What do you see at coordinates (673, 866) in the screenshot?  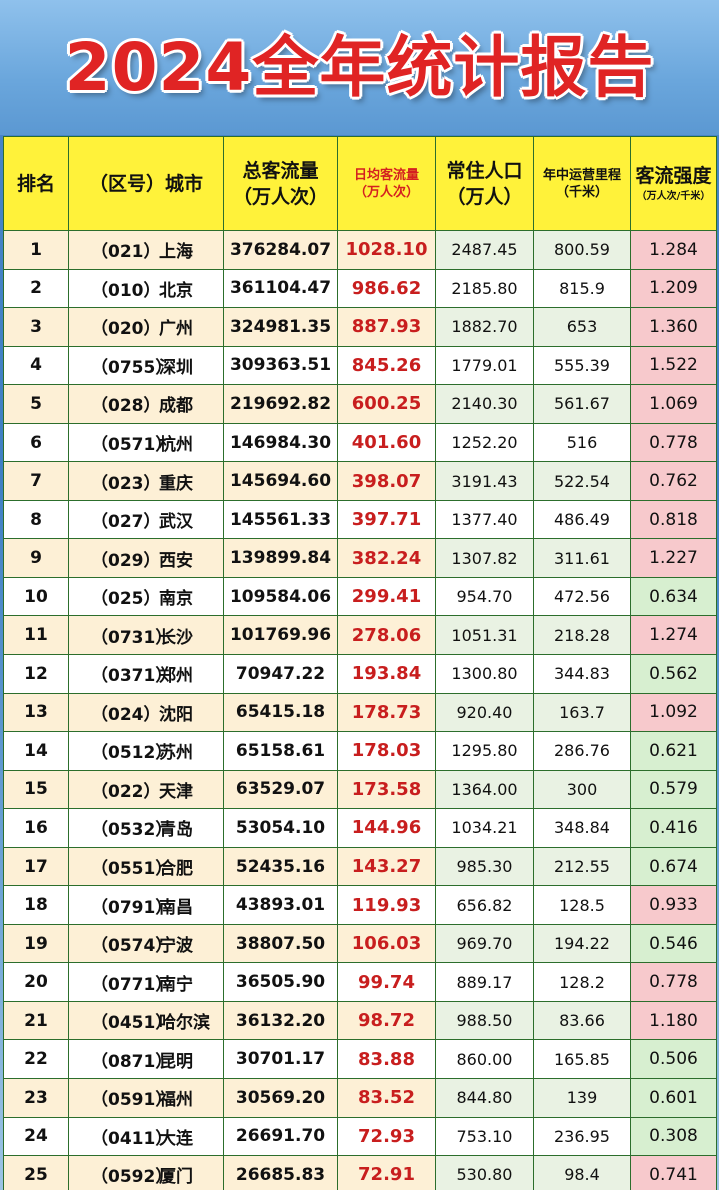 I see `intensity-cell: 0.674` at bounding box center [673, 866].